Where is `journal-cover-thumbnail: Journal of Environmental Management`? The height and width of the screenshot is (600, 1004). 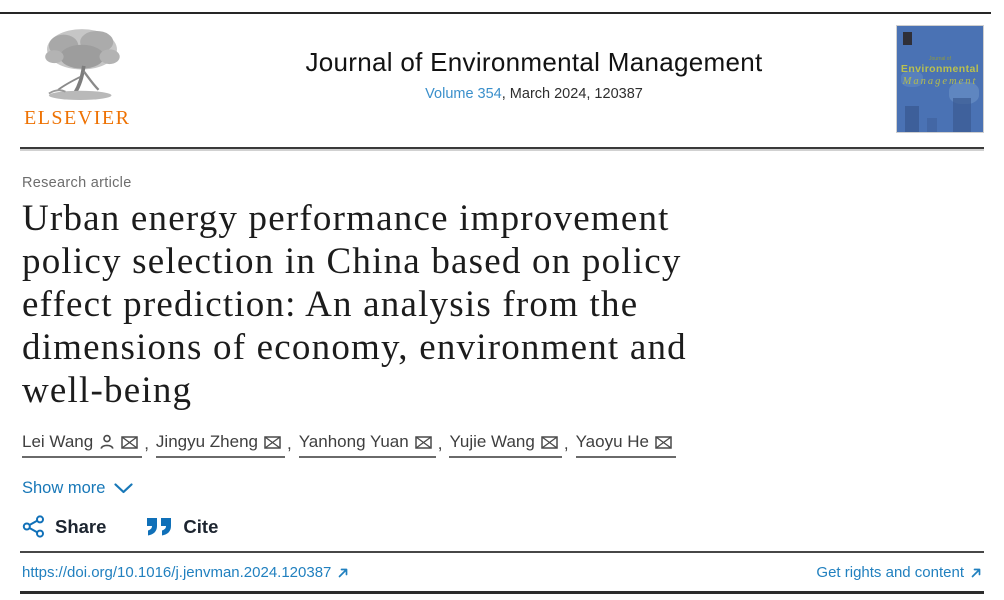 journal-cover-thumbnail: Journal of Environmental Management is located at coordinates (940, 79).